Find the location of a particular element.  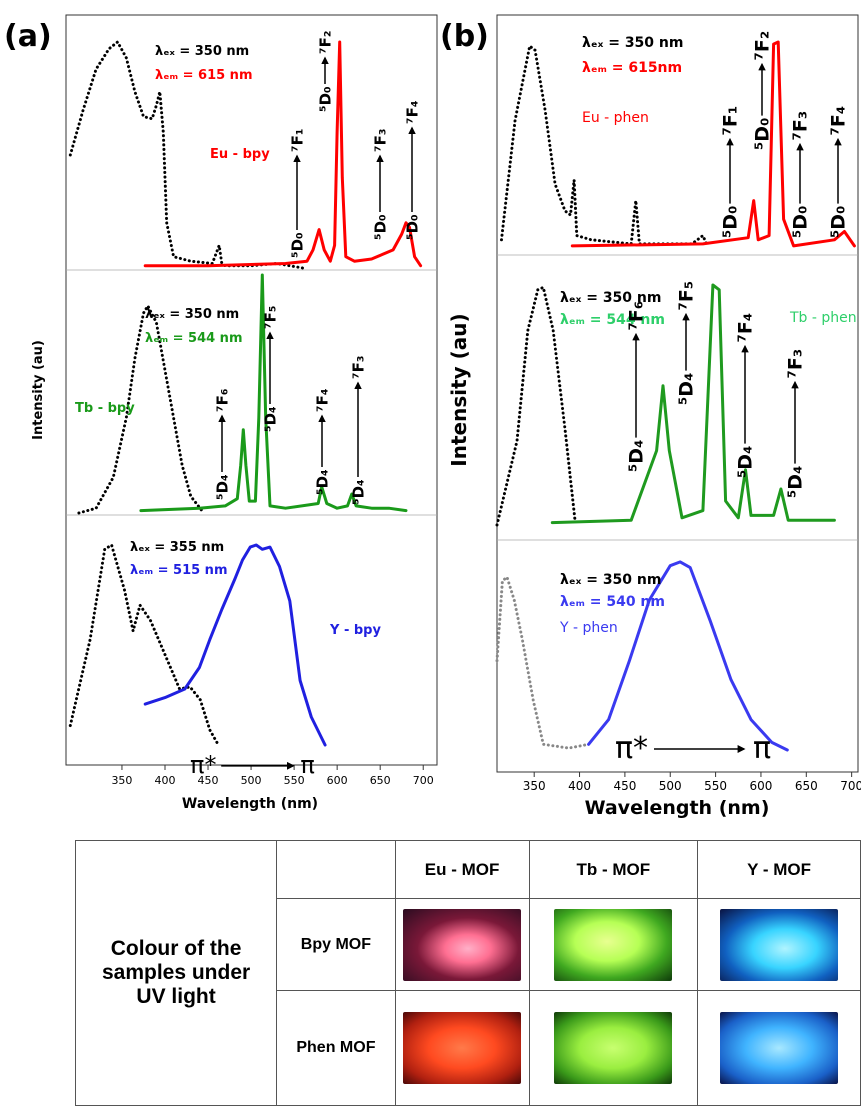

column-header: Y - MOF is located at coordinates (779, 869).